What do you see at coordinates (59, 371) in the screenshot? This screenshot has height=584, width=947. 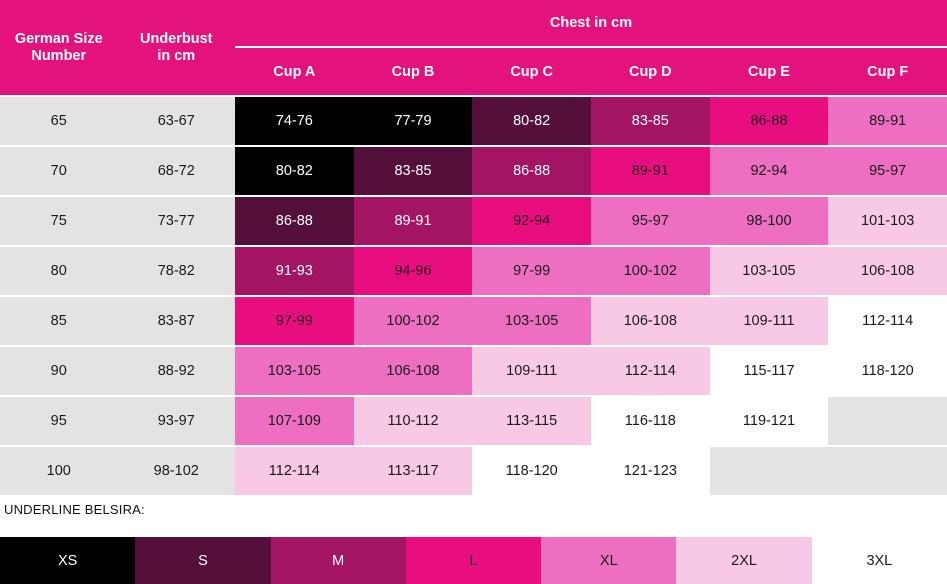 I see `german-size-cell: 90` at bounding box center [59, 371].